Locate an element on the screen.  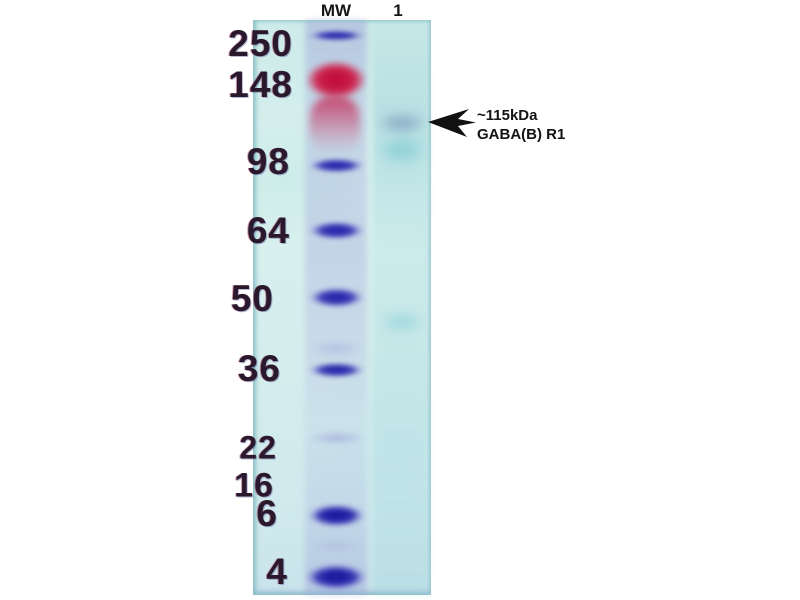
mw-label-16: 16 is located at coordinates (254, 485).